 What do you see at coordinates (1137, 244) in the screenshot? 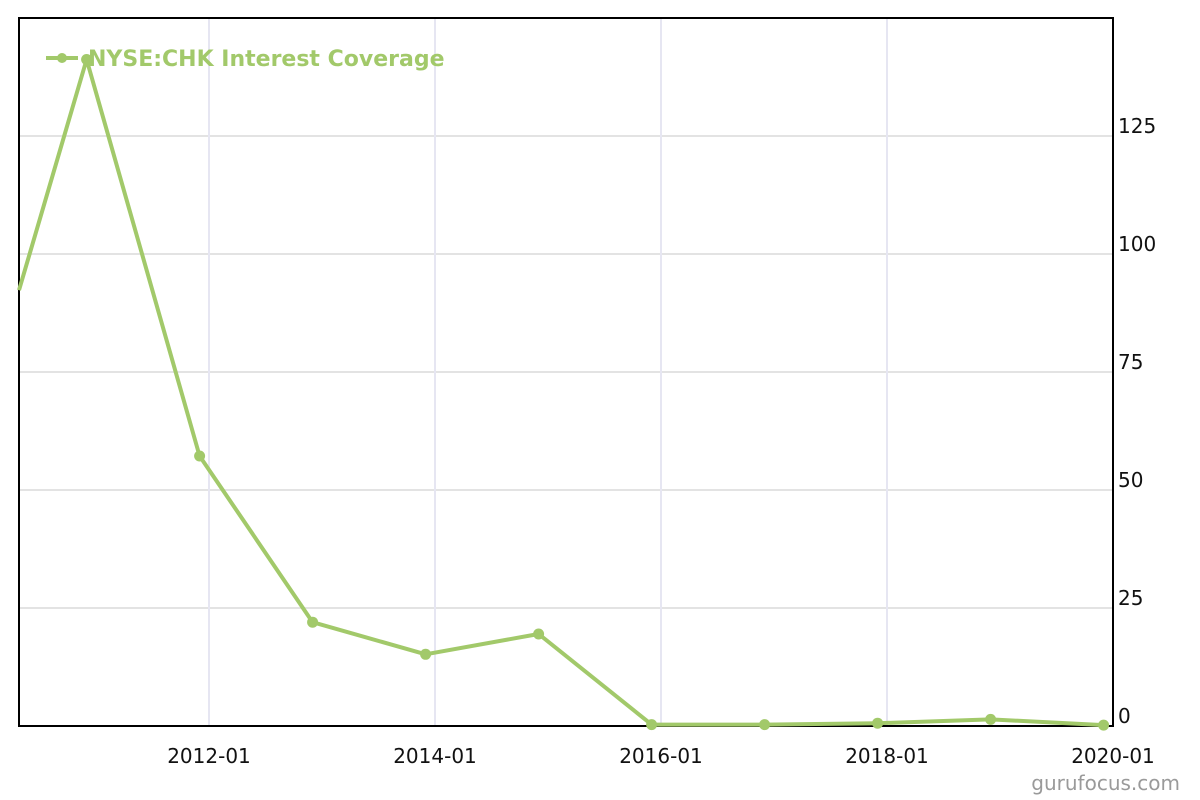
I see `y-tick-label: 100` at bounding box center [1137, 244].